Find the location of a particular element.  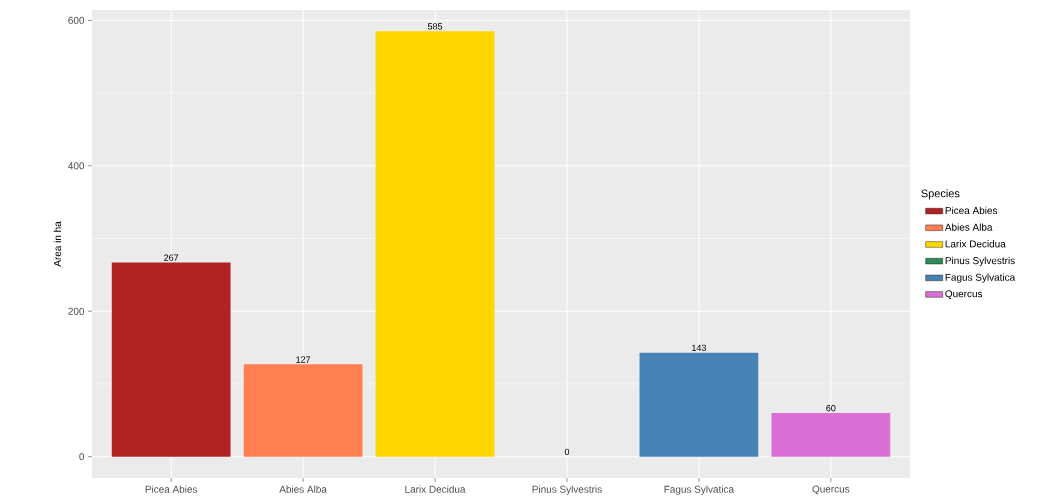

data-label: 143 is located at coordinates (699, 348).